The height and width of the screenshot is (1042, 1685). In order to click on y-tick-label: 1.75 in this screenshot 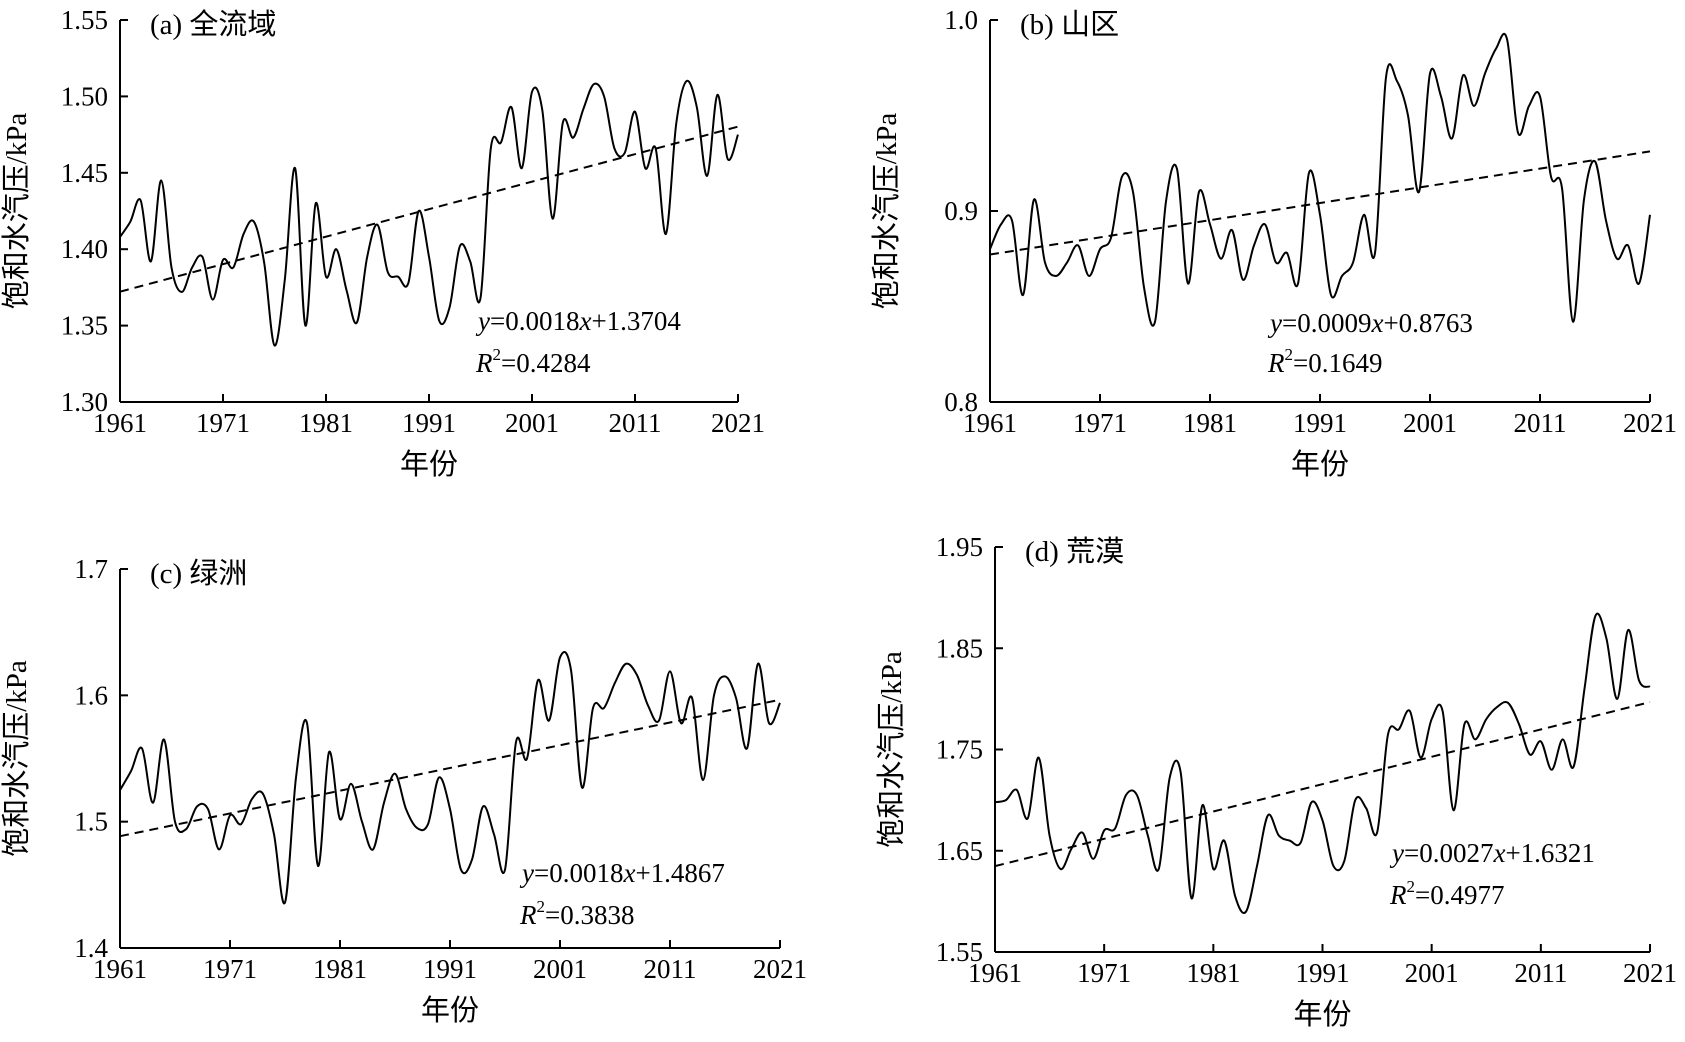, I will do `click(959, 750)`.